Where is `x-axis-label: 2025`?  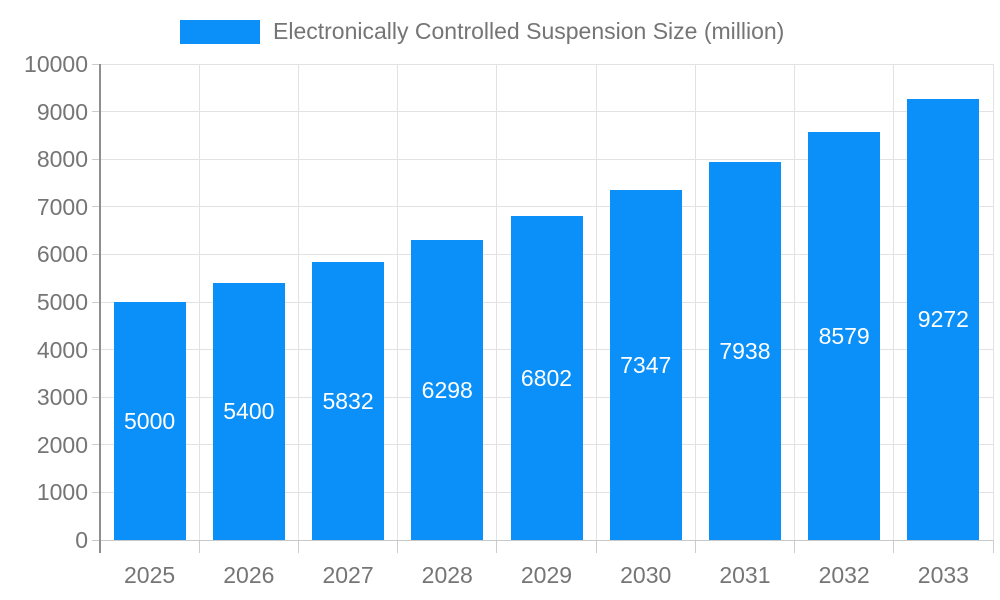 x-axis-label: 2025 is located at coordinates (150, 575).